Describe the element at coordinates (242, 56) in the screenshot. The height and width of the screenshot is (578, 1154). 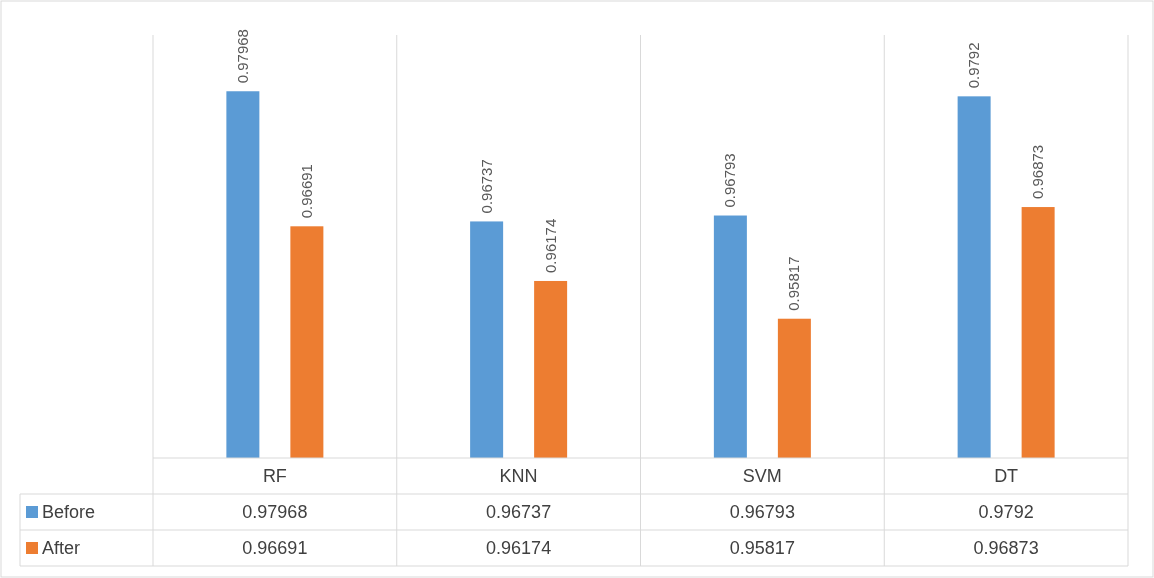
I see `data-label: 0.97968` at that location.